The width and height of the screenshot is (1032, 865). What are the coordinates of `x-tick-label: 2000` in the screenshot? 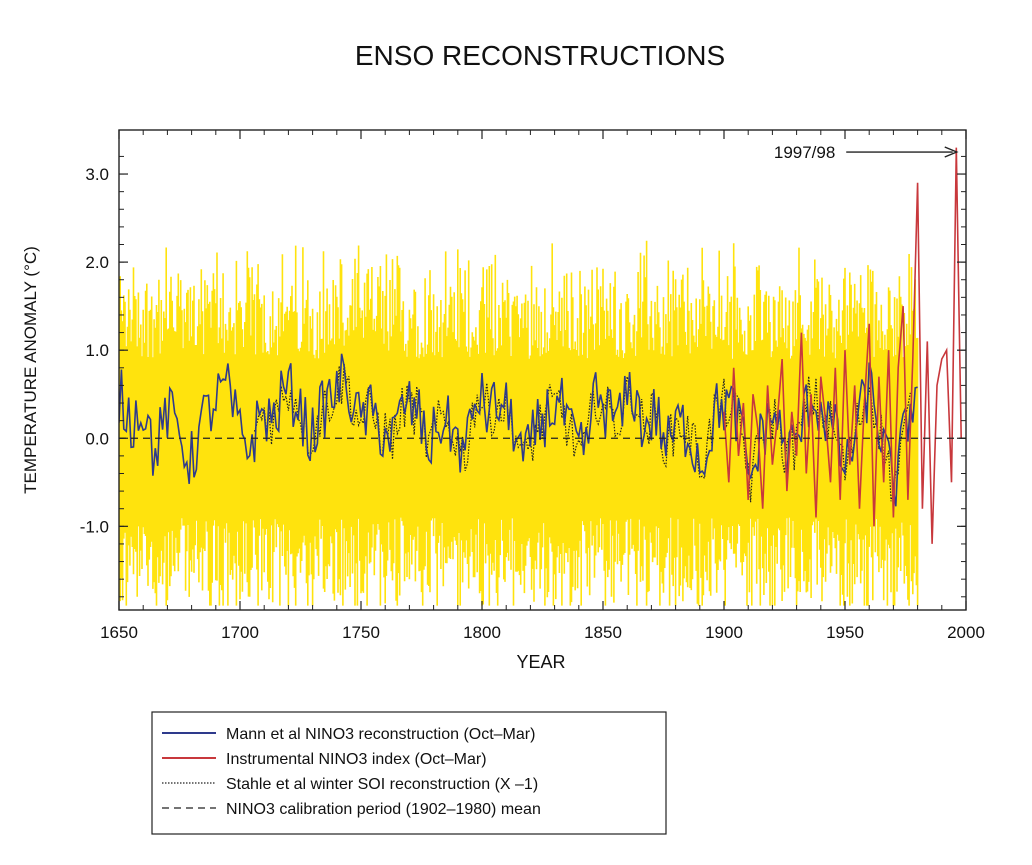 It's located at (966, 632).